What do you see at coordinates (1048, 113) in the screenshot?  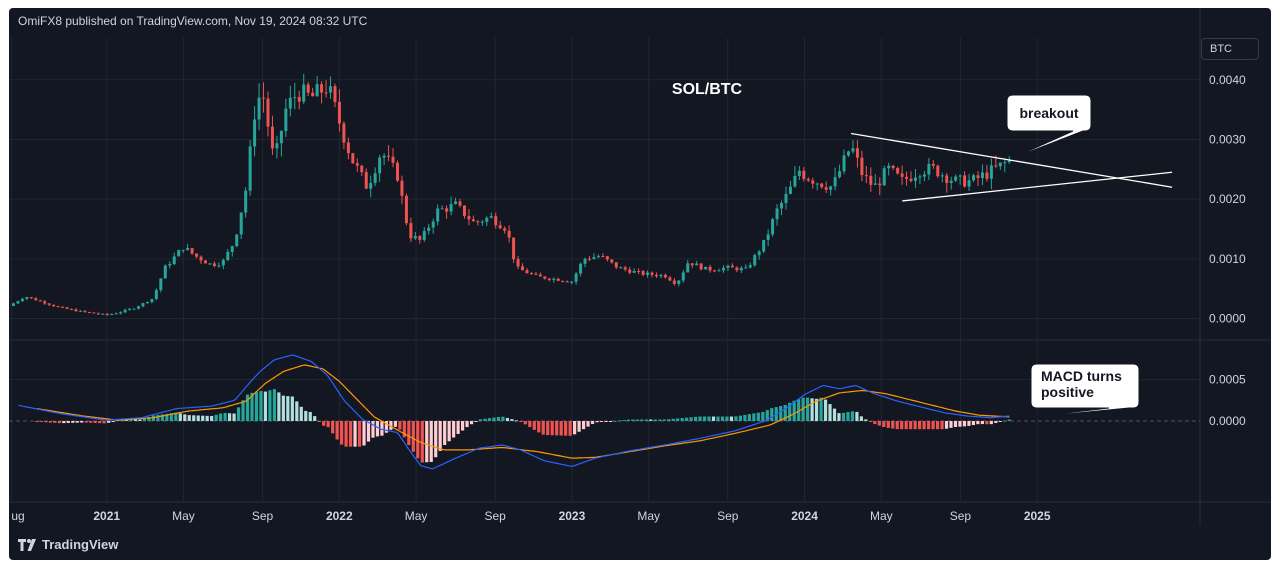 I see `breakout-label: breakout` at bounding box center [1048, 113].